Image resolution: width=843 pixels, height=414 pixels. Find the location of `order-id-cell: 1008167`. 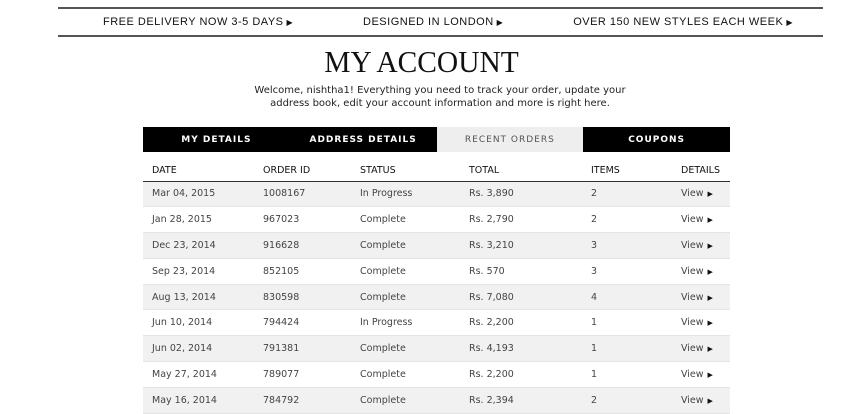

order-id-cell: 1008167 is located at coordinates (302, 194).